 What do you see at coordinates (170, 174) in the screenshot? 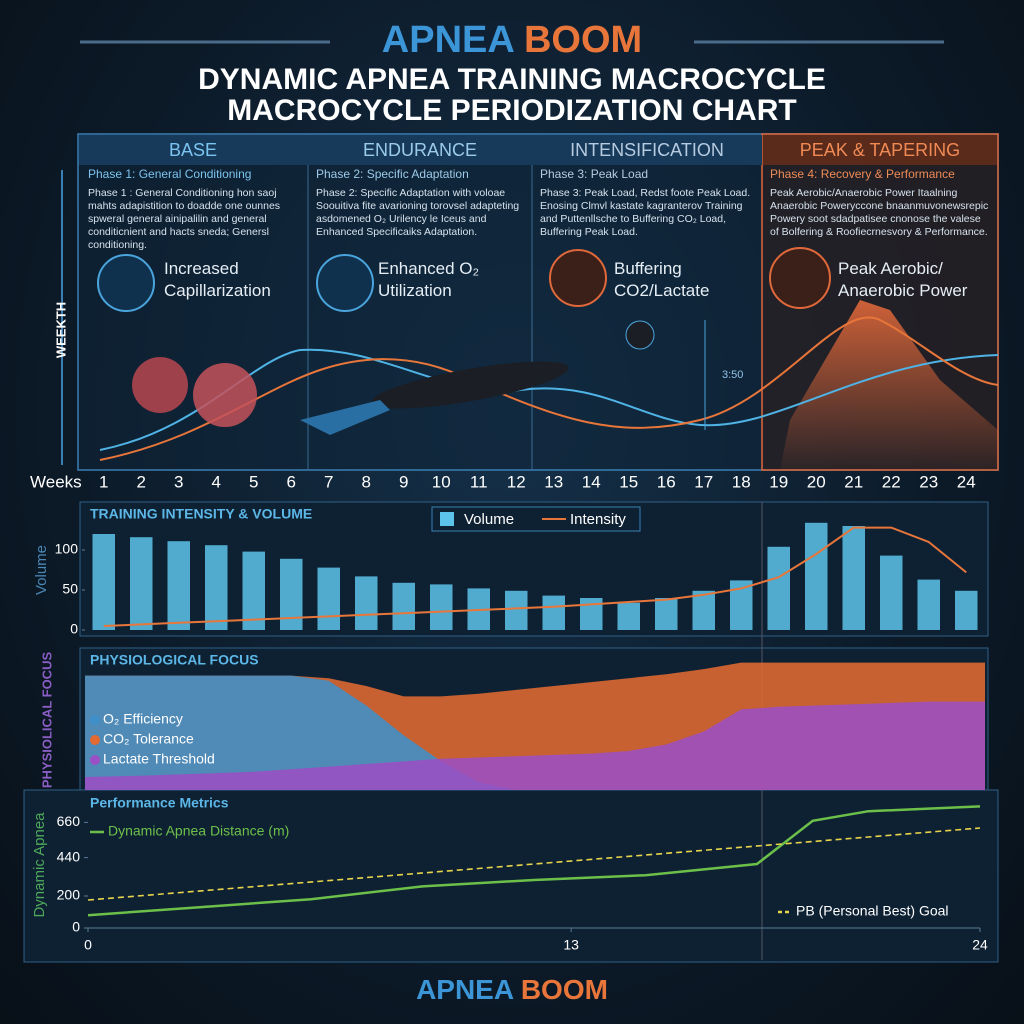
I see `phase-heading: Phase 1: General Conditioning` at bounding box center [170, 174].